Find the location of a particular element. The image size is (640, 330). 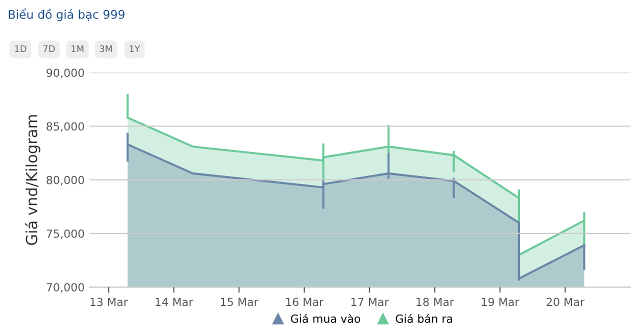

y-tick-label: 85,000 is located at coordinates (65, 127).